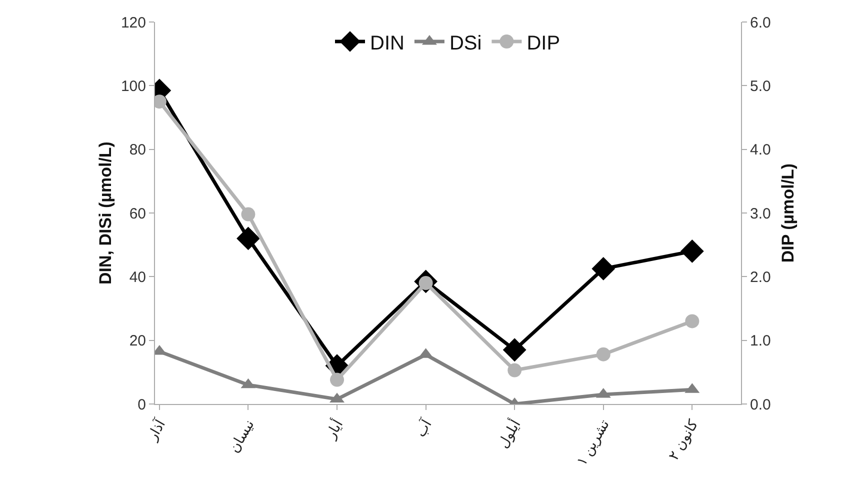  What do you see at coordinates (133, 23) in the screenshot?
I see `y-tick-label: 120` at bounding box center [133, 23].